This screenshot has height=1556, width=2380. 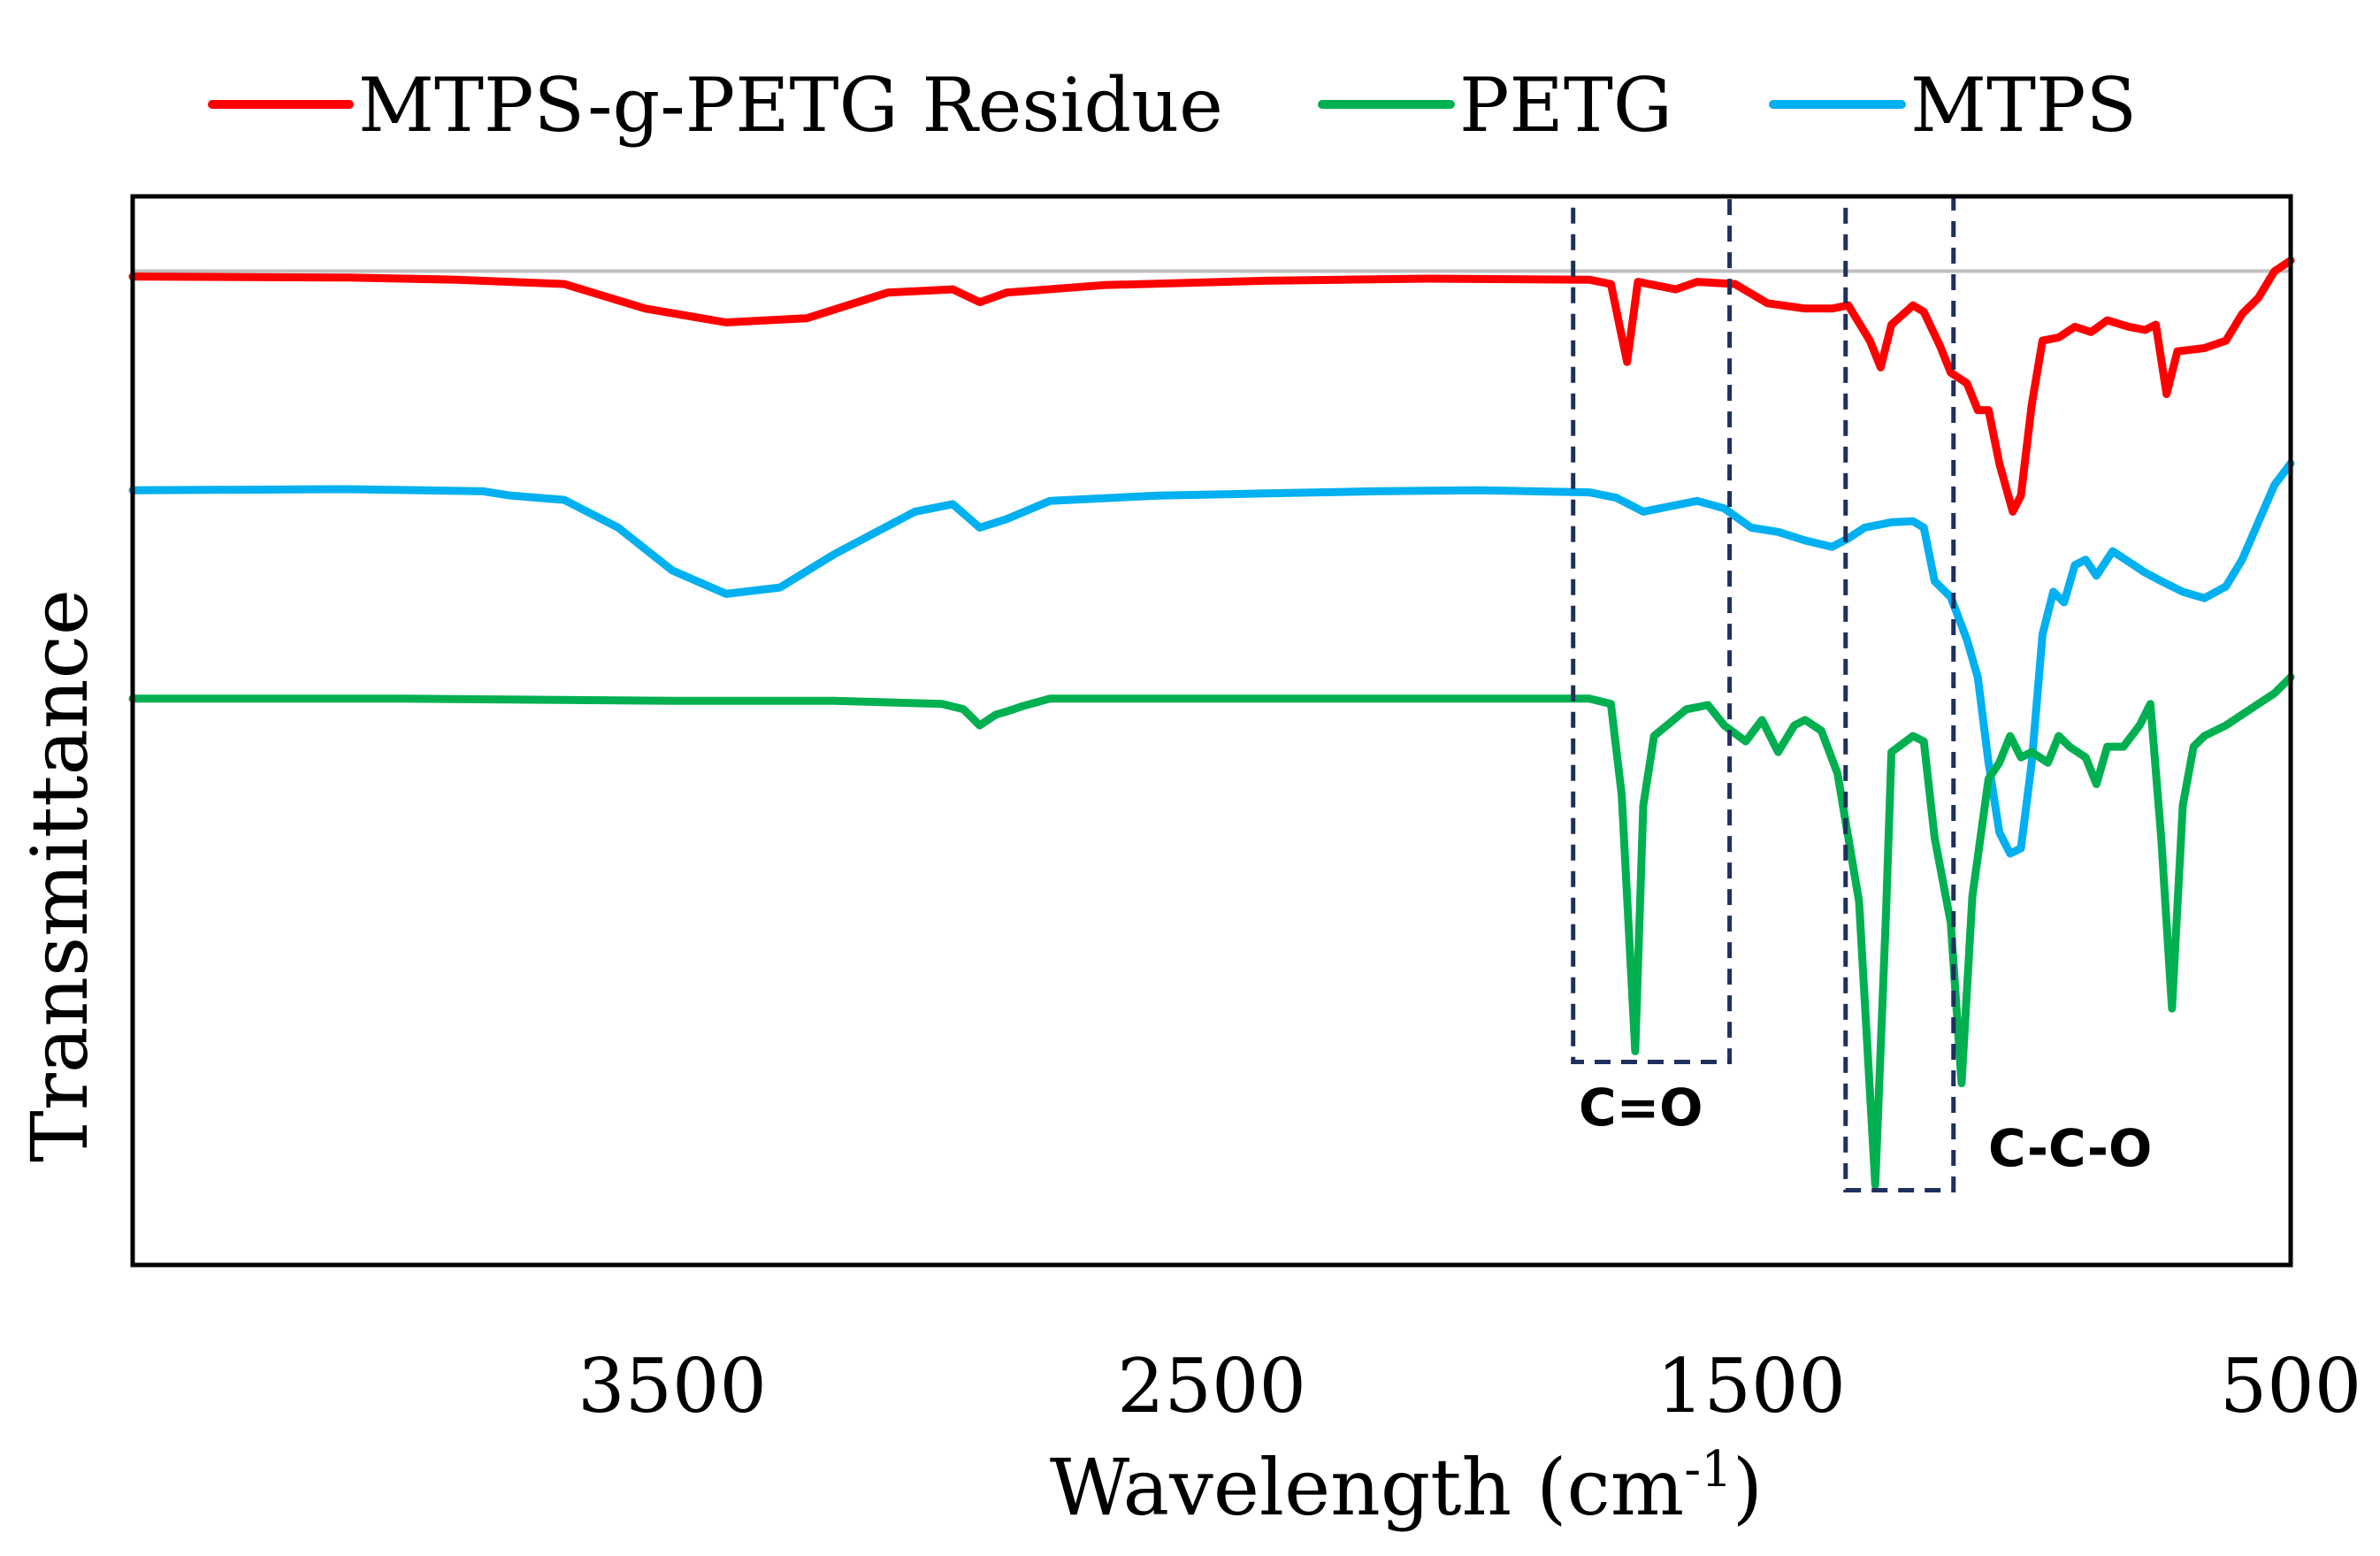 I want to click on legend-item-mtps: MTPS, so click(x=1953, y=105).